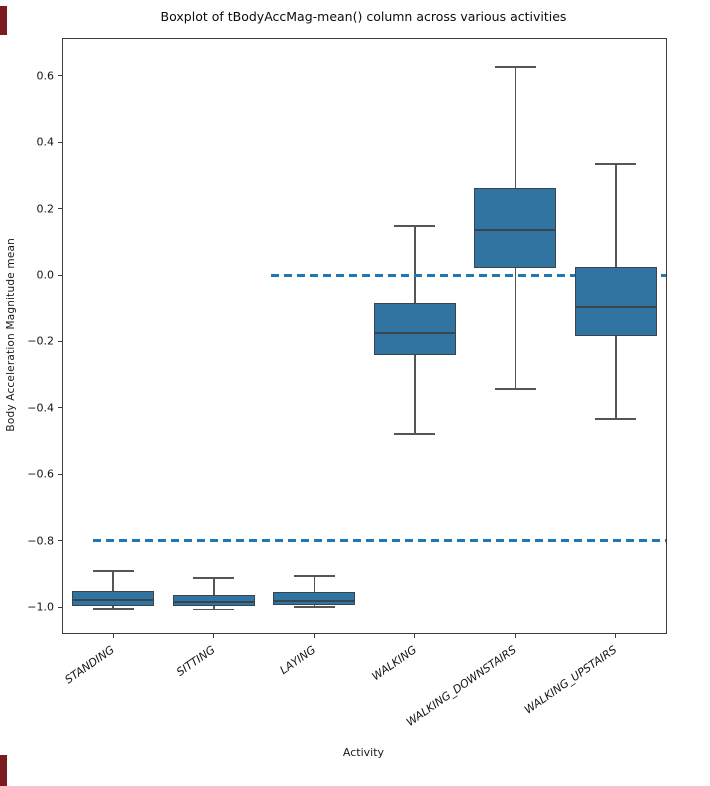  I want to click on y-tick-label: −0.4, so click(40, 408).